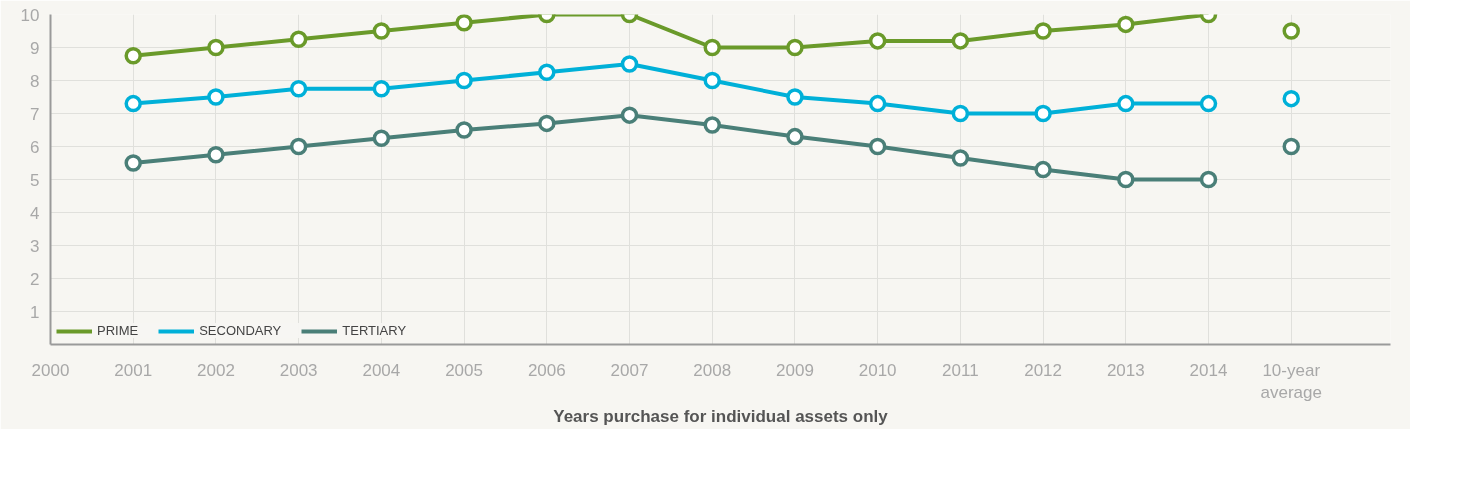 This screenshot has width=1471, height=491. Describe the element at coordinates (35, 114) in the screenshot. I see `y-tick-label: 7` at that location.